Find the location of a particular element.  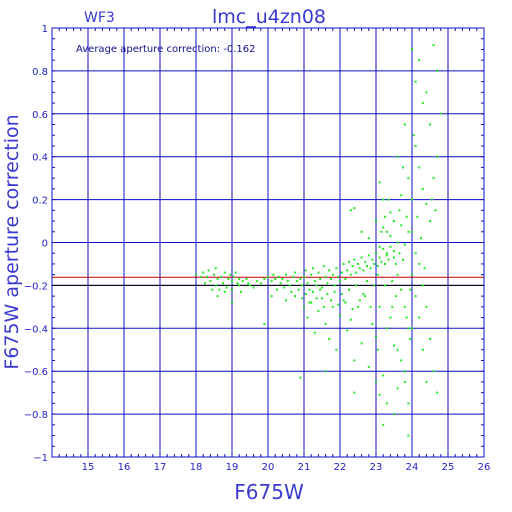

x-tick-label: 24 is located at coordinates (412, 467).